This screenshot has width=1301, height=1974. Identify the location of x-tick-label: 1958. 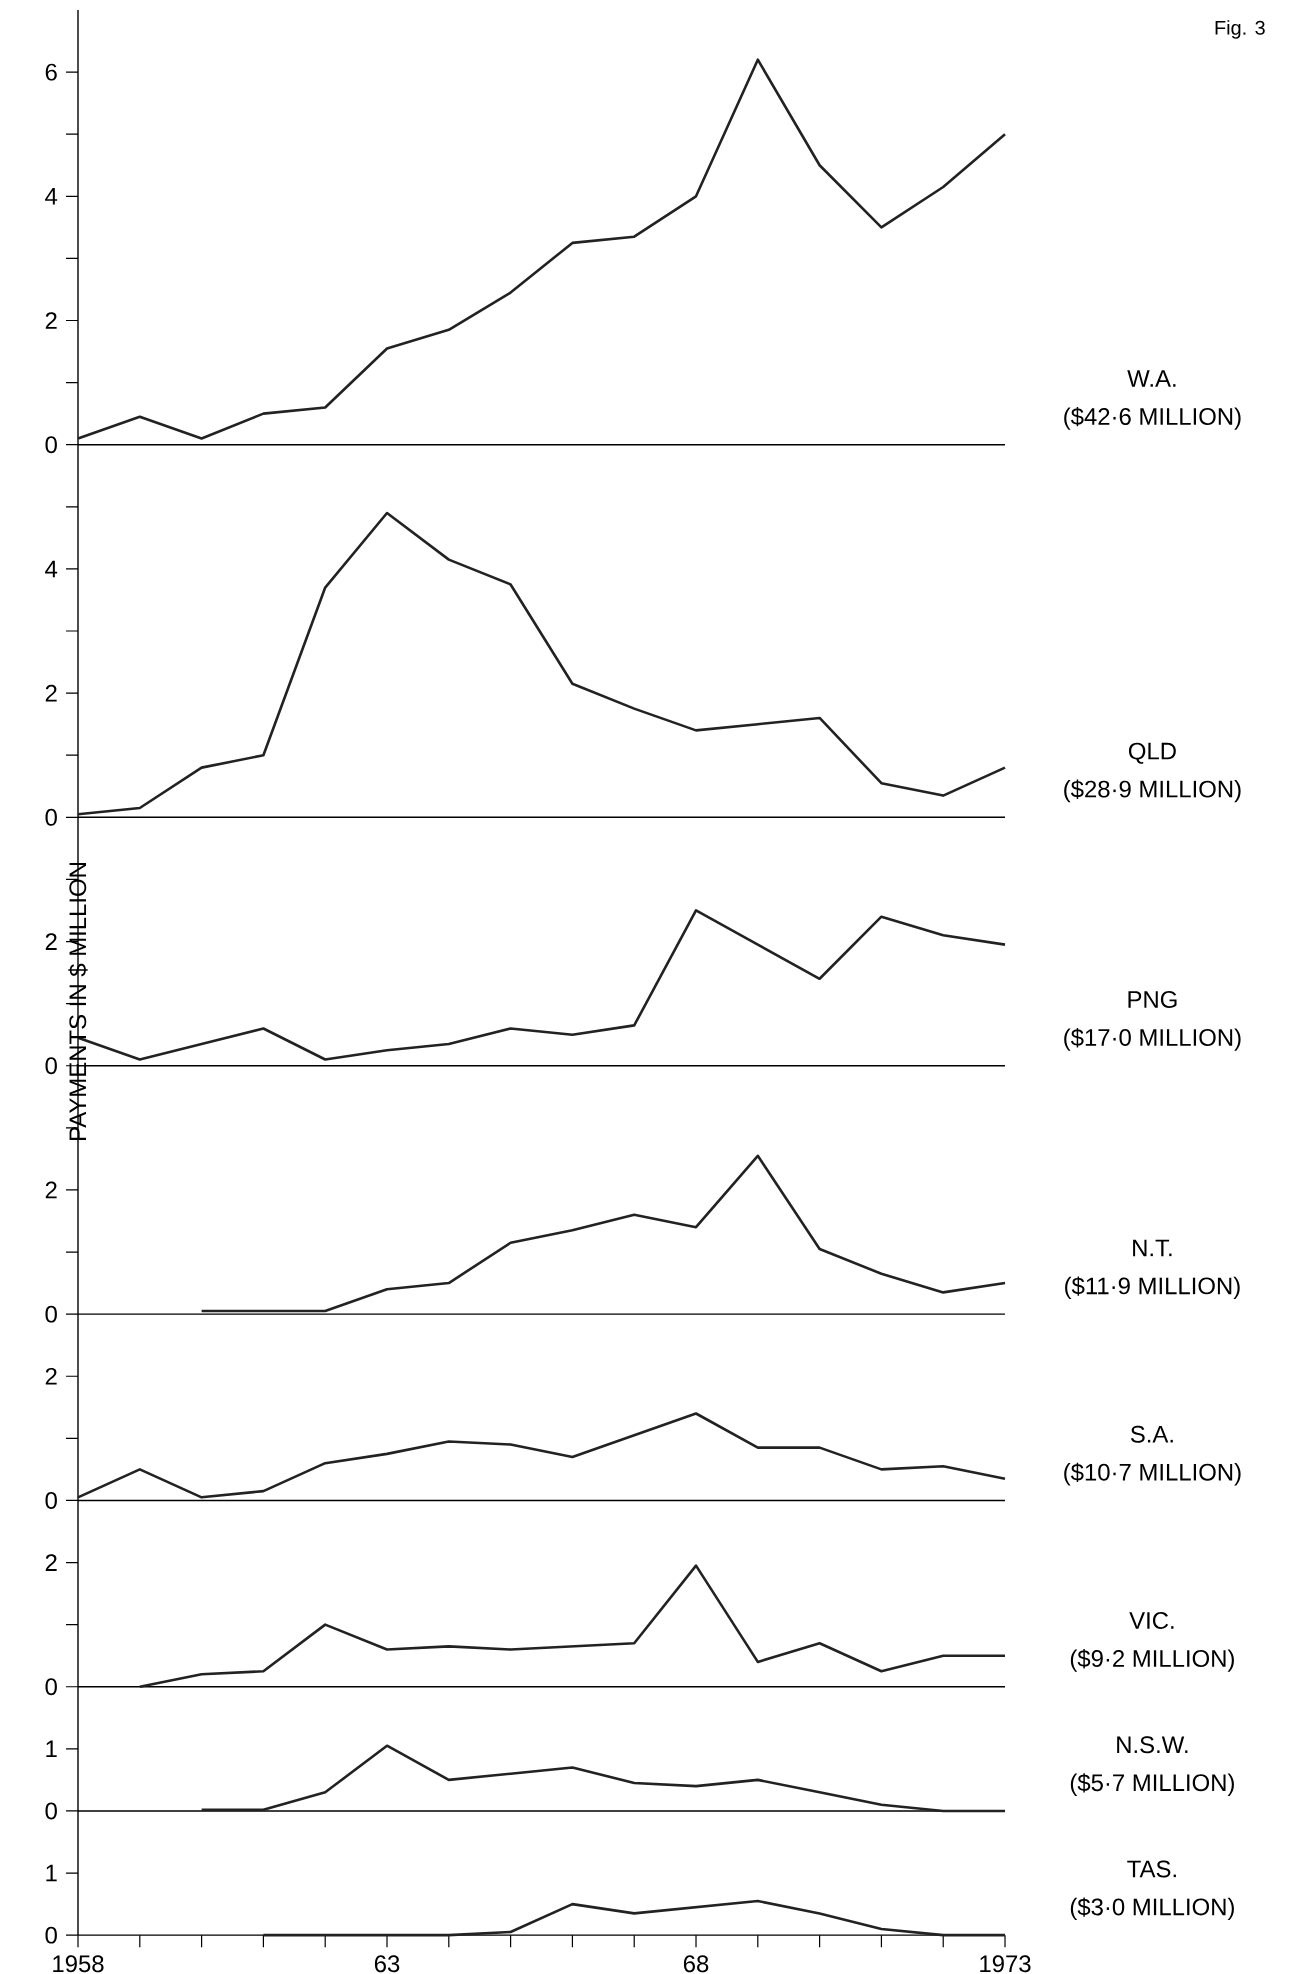
(78, 1964).